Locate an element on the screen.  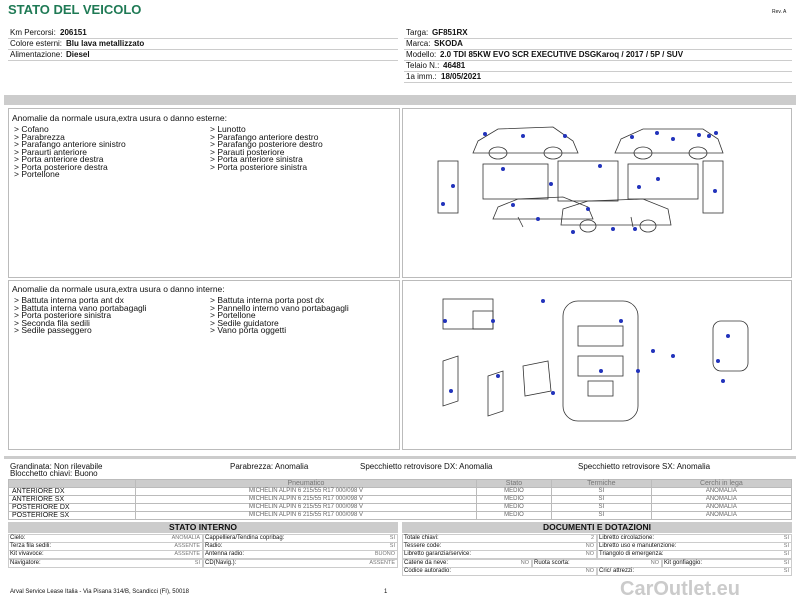
internal-car-diagram is located at coordinates (595, 360).